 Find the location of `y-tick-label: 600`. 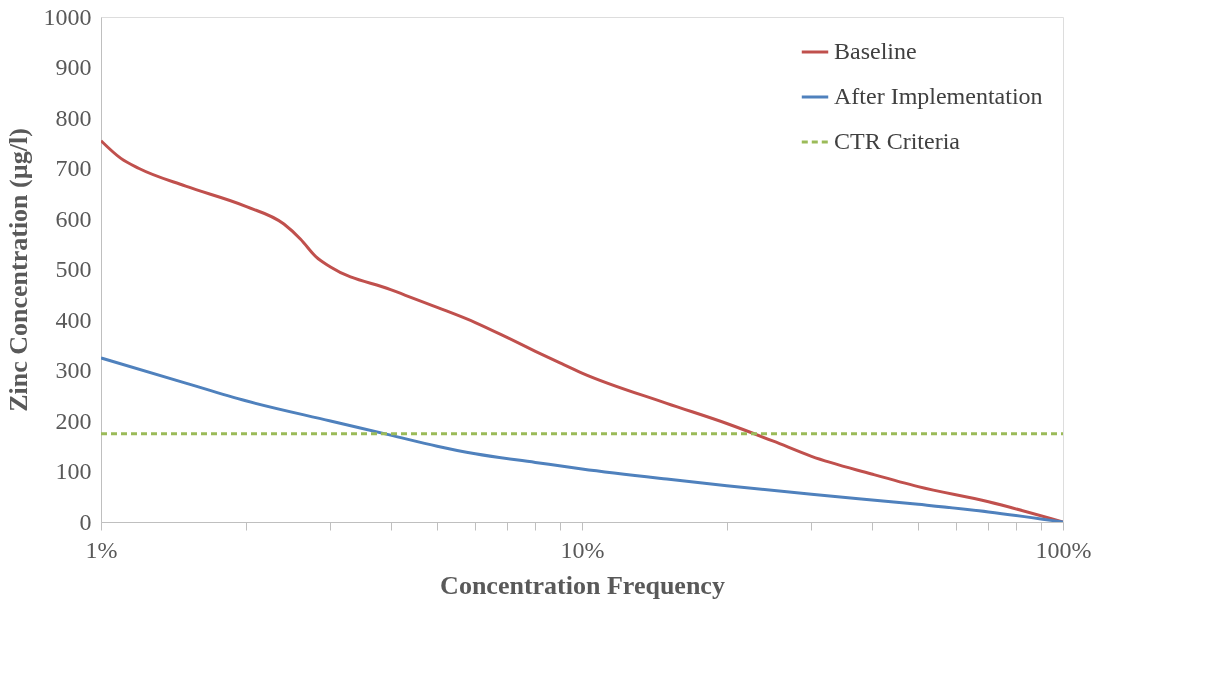

y-tick-label: 600 is located at coordinates (73, 218).